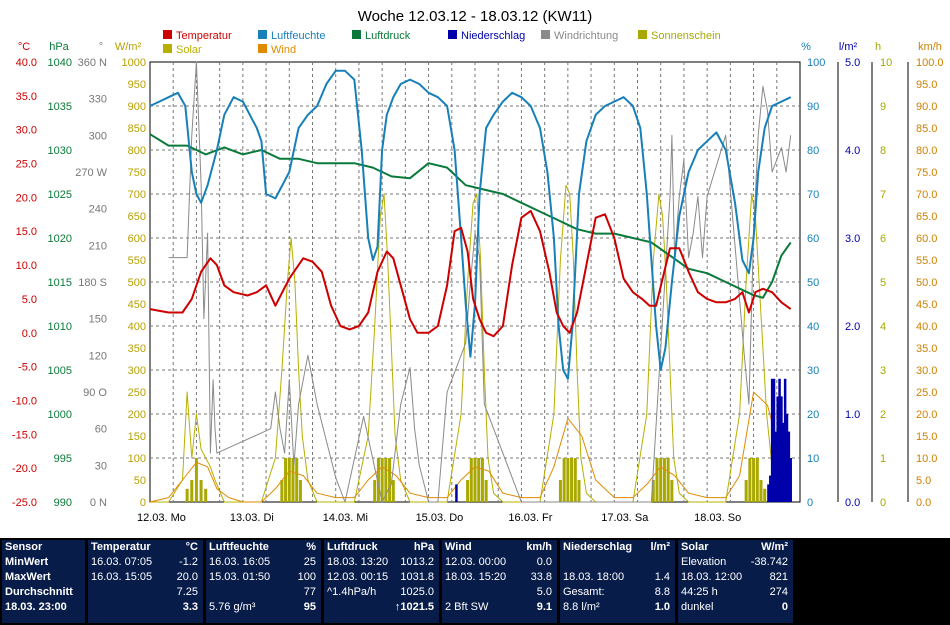 Image resolution: width=950 pixels, height=625 pixels. I want to click on axis-tick-temperature: 25.0, so click(26, 165).